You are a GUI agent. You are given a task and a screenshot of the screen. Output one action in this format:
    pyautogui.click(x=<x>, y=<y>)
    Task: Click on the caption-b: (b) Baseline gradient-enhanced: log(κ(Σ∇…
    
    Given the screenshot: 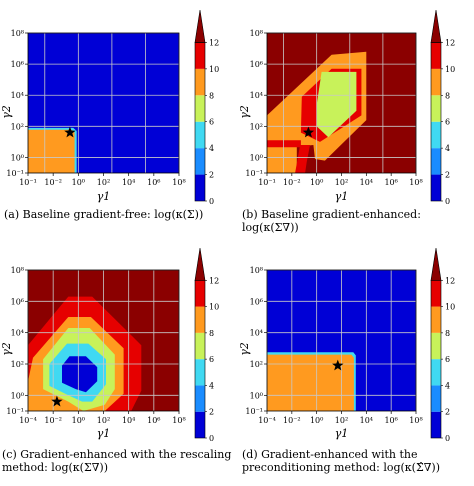 What is the action you would take?
    pyautogui.click(x=331, y=221)
    